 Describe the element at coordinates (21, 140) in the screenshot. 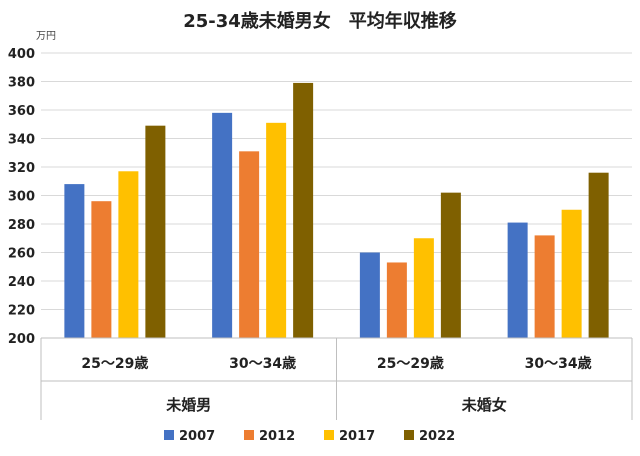

I see `y-tick-label: 340` at that location.